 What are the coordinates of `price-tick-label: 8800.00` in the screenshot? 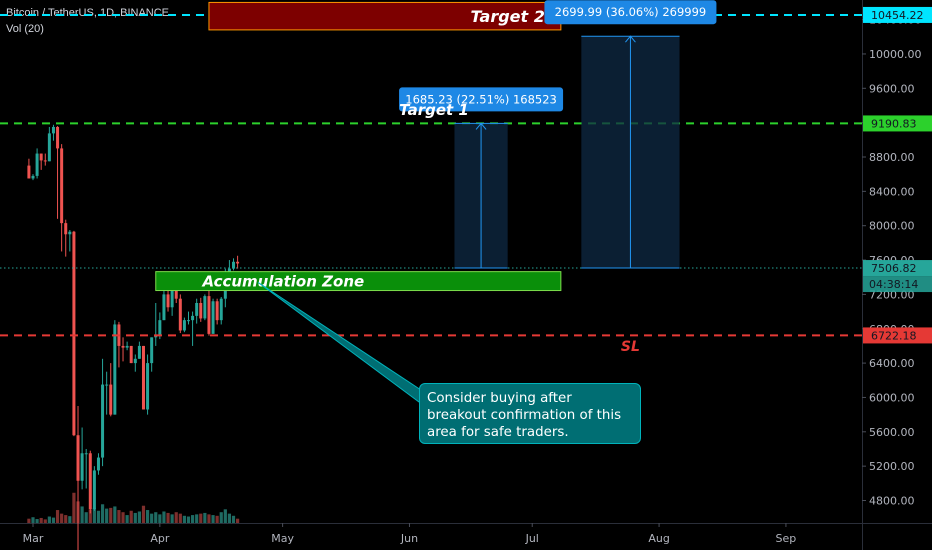 It's located at (892, 157).